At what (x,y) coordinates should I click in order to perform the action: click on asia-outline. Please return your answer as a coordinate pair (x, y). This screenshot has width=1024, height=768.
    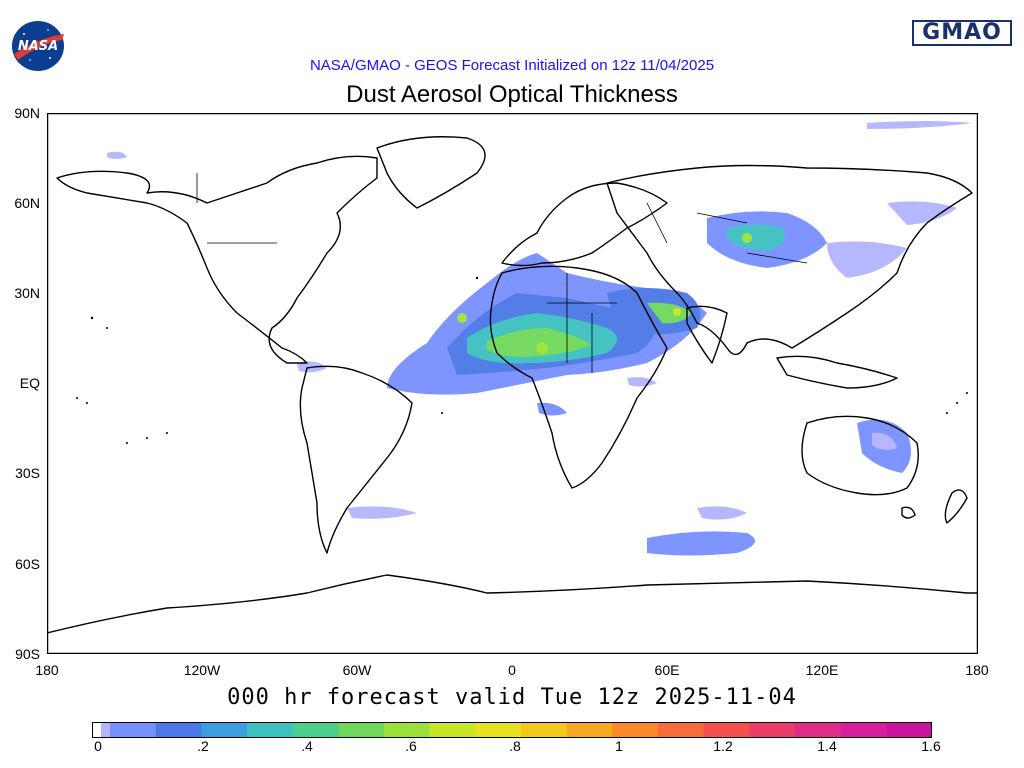
    Looking at the image, I should click on (789, 260).